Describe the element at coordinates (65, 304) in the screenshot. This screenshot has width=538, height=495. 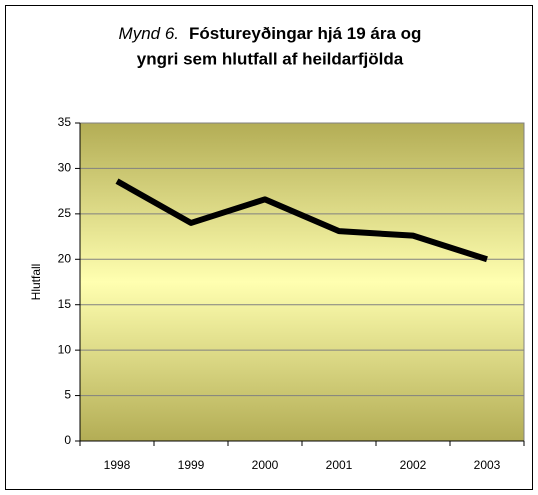
I see `y-tick-label: 15` at that location.